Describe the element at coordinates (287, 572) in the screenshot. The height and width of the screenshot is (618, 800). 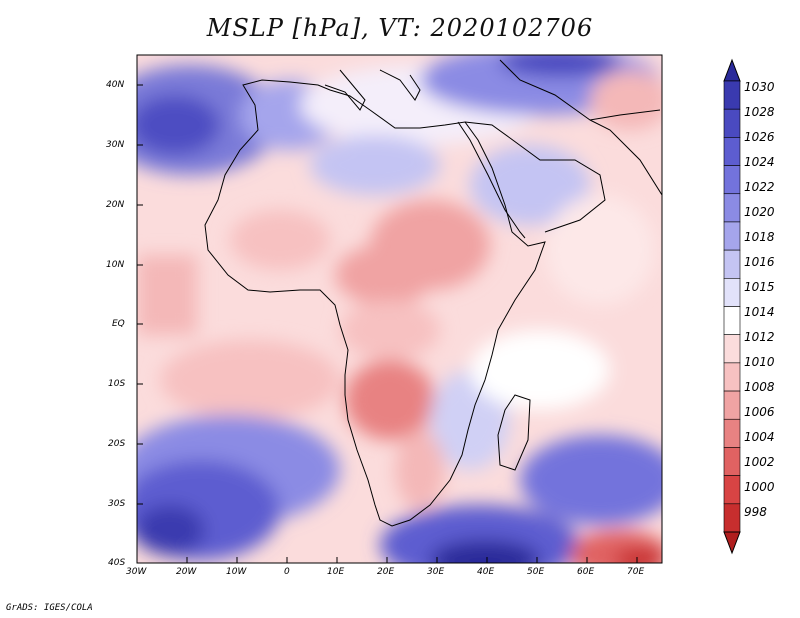
I see `lon-tick-label: 0` at that location.